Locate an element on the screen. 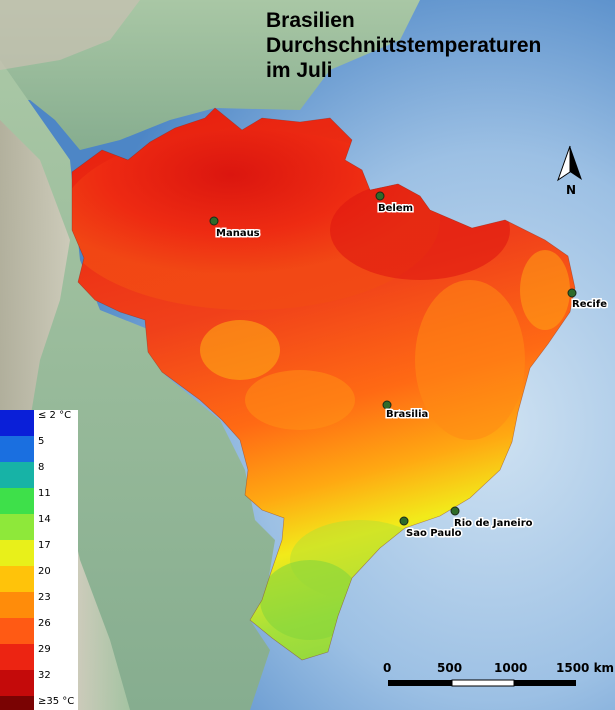 The width and height of the screenshot is (615, 710). legend-row: 5 is located at coordinates (39, 449).